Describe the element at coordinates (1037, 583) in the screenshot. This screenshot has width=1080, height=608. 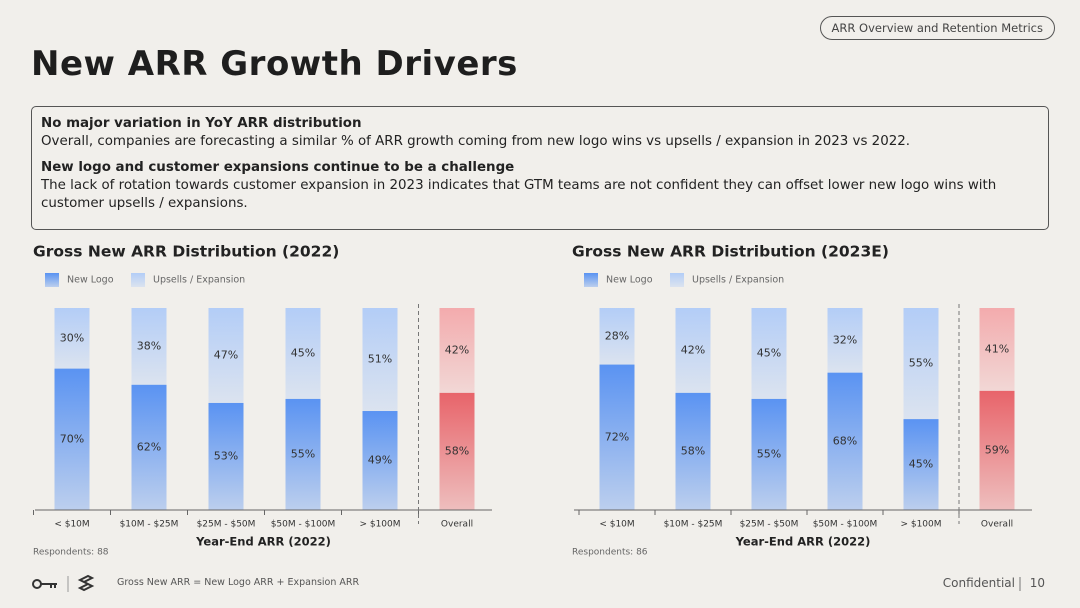
I see `page-number: 10` at that location.